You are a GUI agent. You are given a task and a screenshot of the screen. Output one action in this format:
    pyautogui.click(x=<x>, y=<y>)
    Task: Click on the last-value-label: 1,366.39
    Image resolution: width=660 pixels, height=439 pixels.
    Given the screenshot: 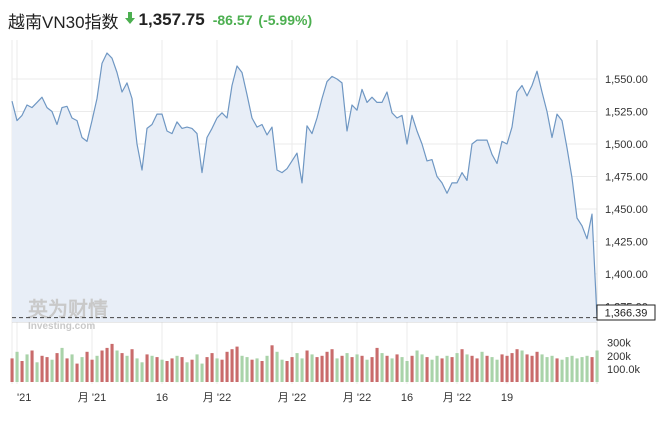 What is the action you would take?
    pyautogui.click(x=626, y=312)
    